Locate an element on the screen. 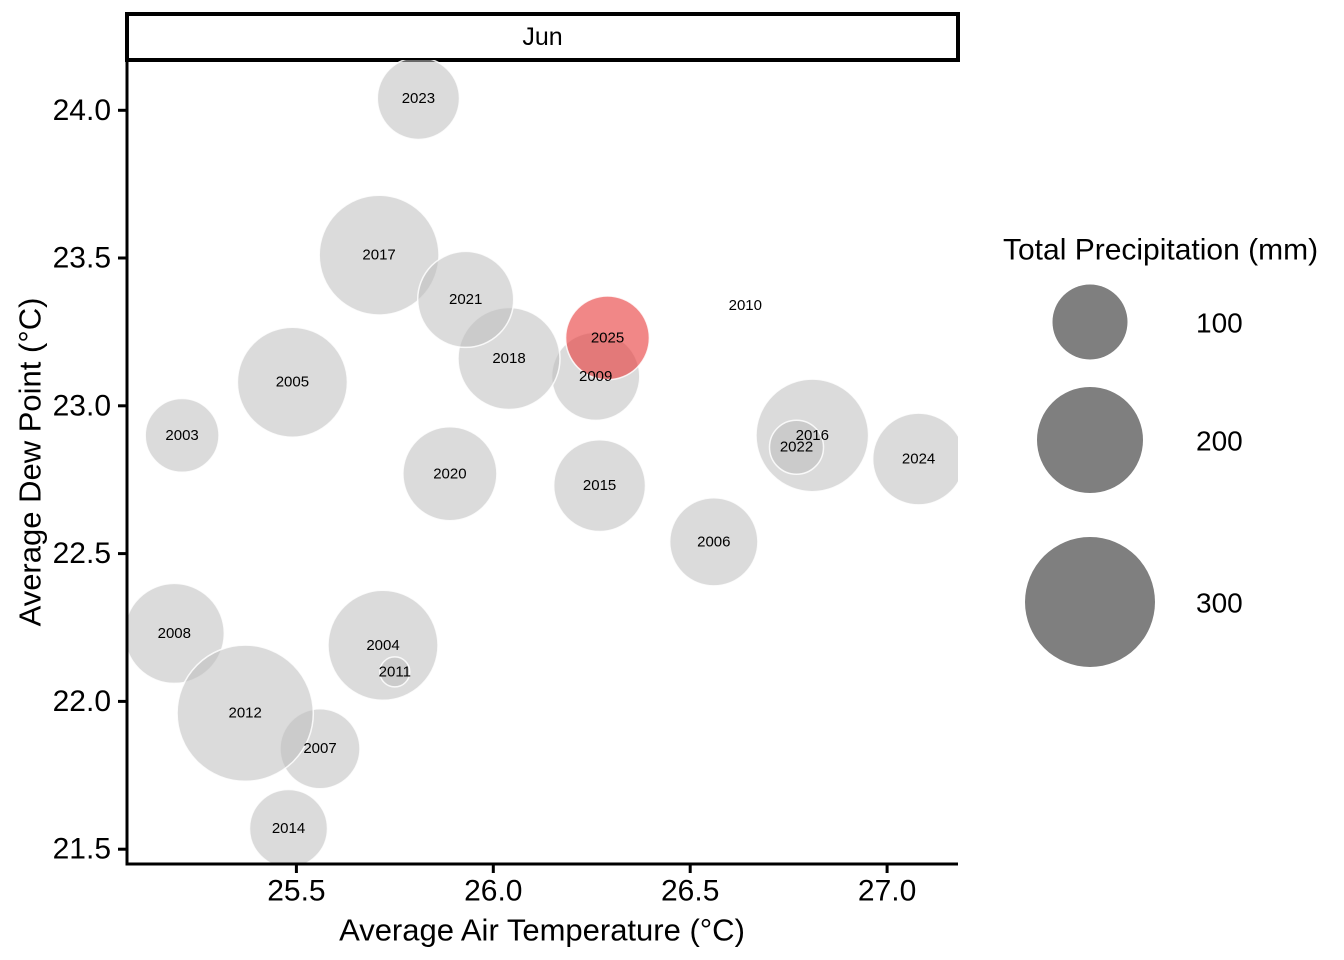 This screenshot has height=960, width=1344. bubble-label-2015: 2015 is located at coordinates (599, 485).